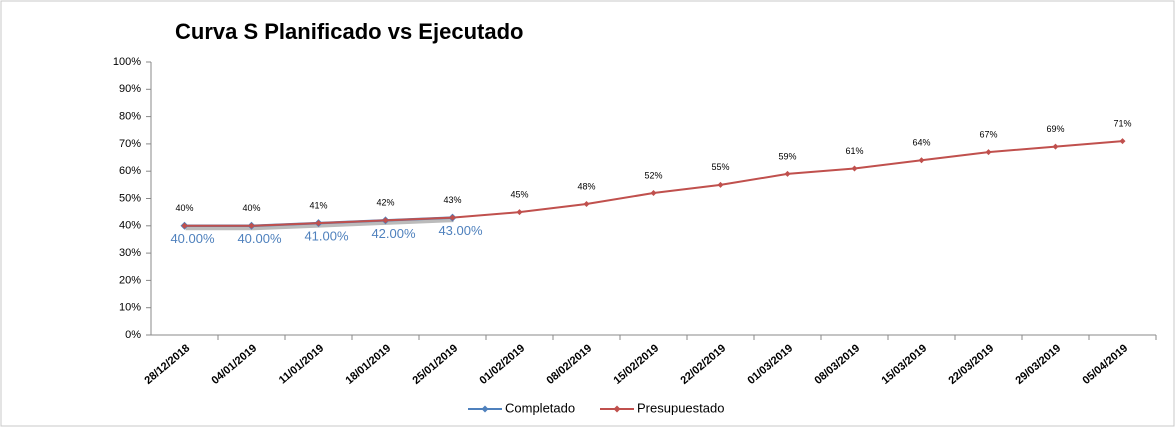 The height and width of the screenshot is (428, 1176). What do you see at coordinates (127, 62) in the screenshot?
I see `y-tick-label: 100%` at bounding box center [127, 62].